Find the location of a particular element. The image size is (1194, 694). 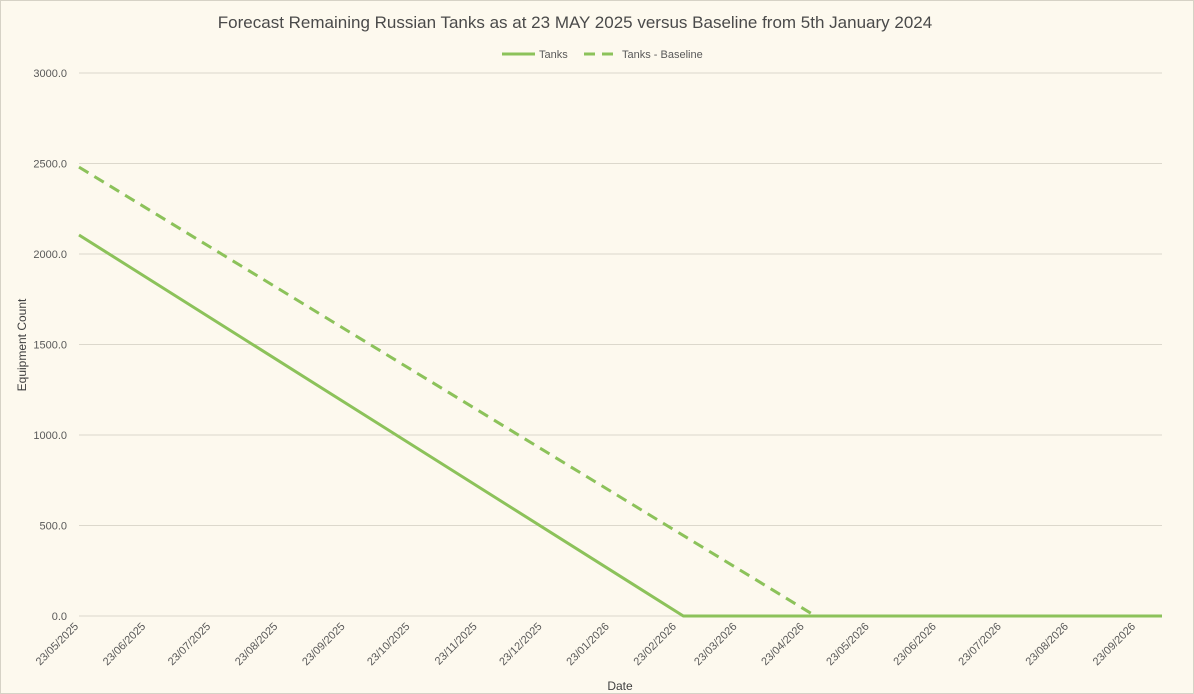

y-tick-label: 1000.0 is located at coordinates (50, 436).